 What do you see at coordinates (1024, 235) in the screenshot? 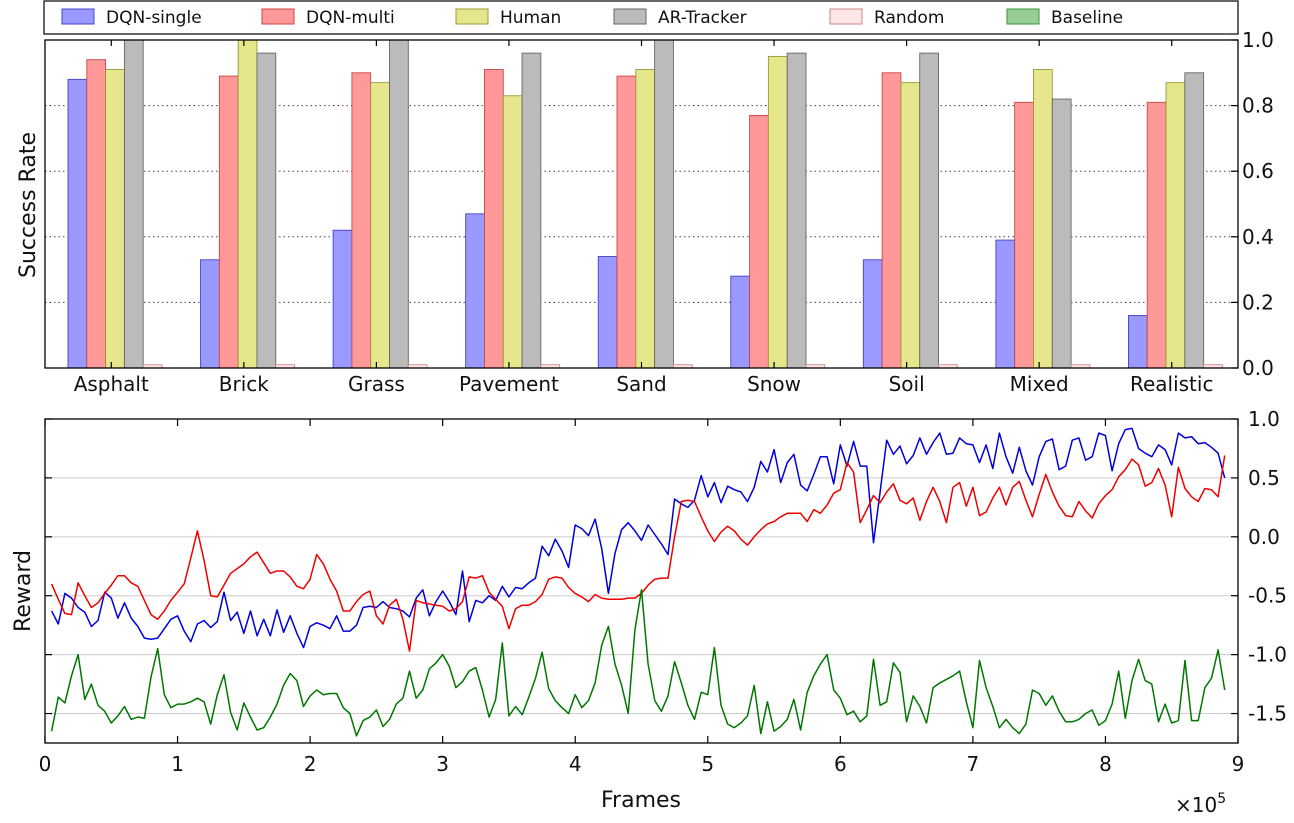
I see `bar-dqn-multi-mixed` at bounding box center [1024, 235].